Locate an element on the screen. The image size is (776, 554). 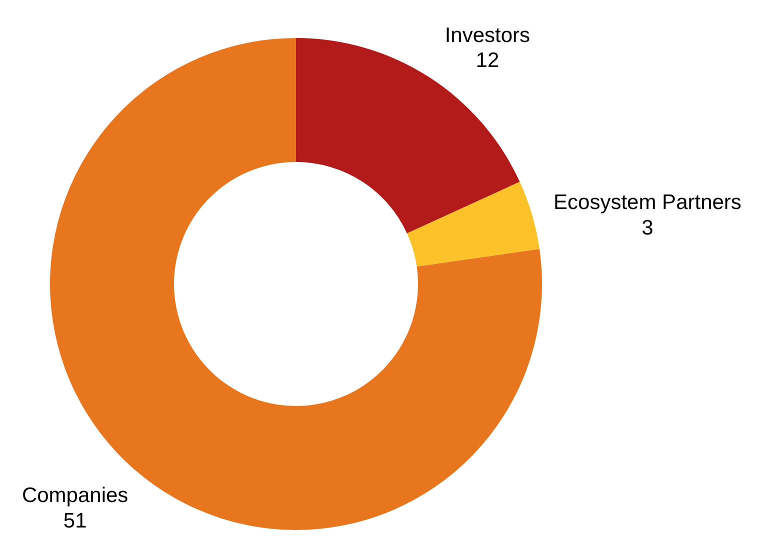
slice-label: Ecosystem Partners is located at coordinates (648, 202).